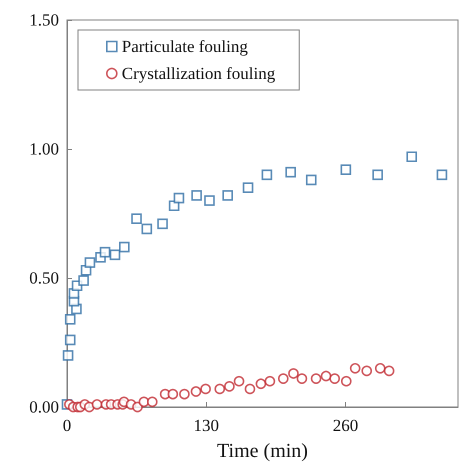 This screenshot has height=474, width=474. I want to click on y-tick-label: 0.00, so click(44, 407).